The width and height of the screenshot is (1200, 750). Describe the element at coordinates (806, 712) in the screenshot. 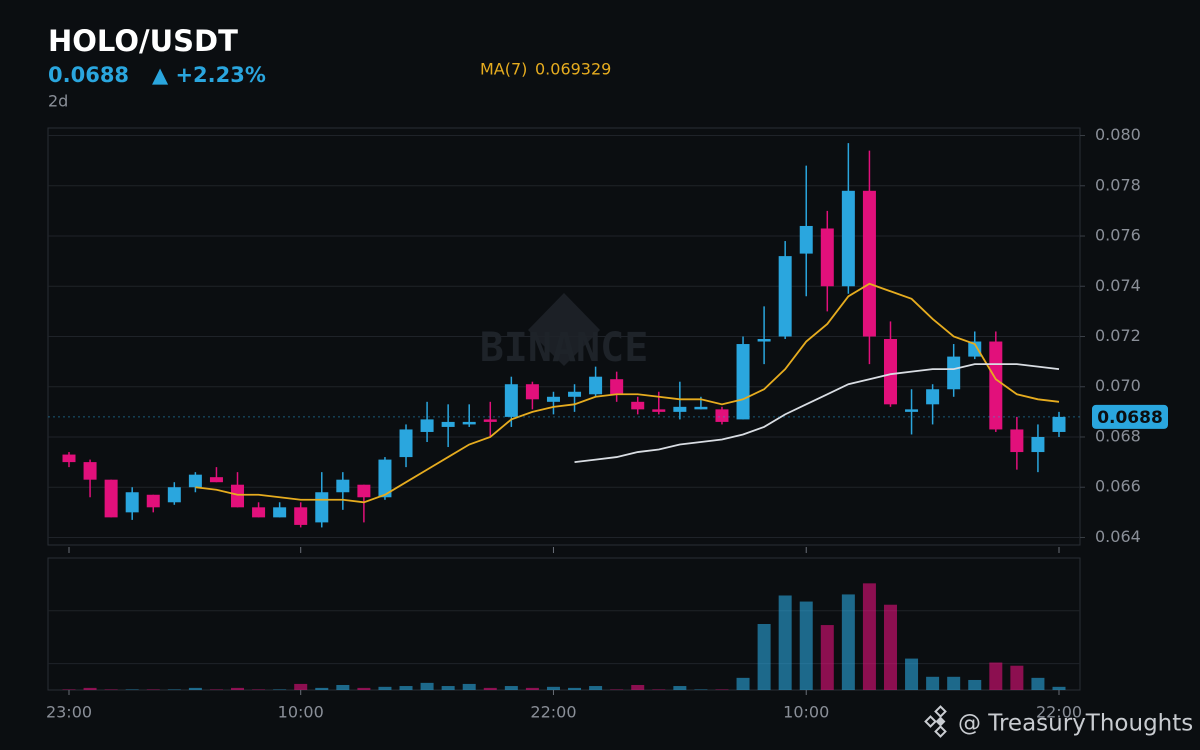

I see `x-tick-label: 10:00` at that location.